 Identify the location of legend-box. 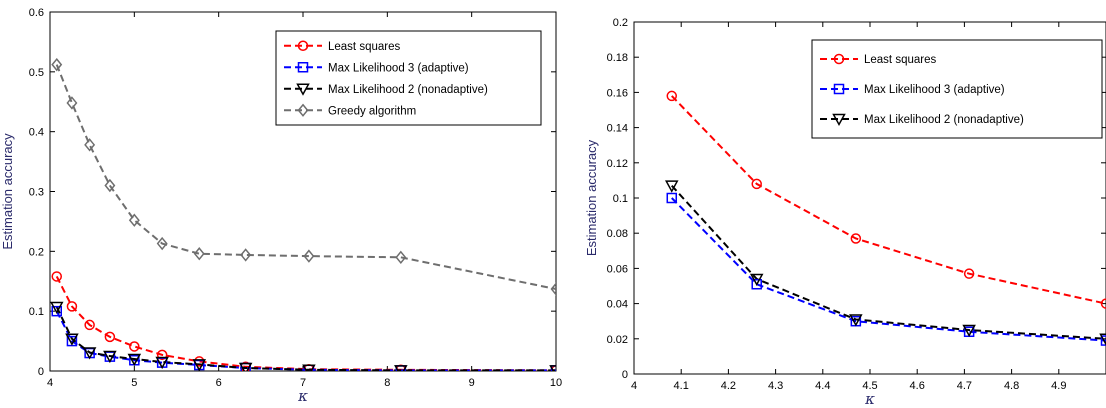
(957, 89).